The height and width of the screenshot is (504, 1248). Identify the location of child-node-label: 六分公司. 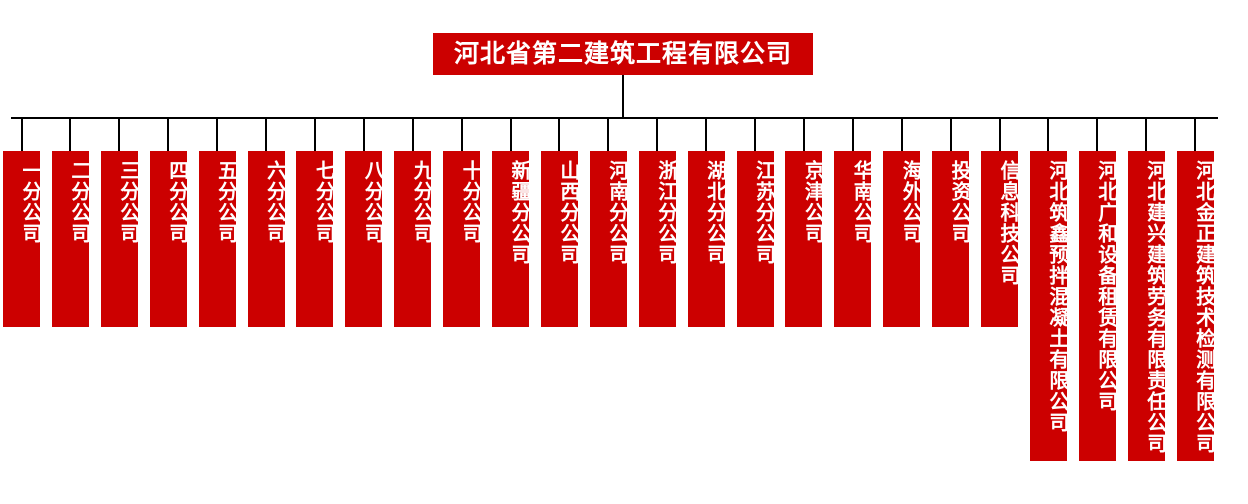
(274, 202).